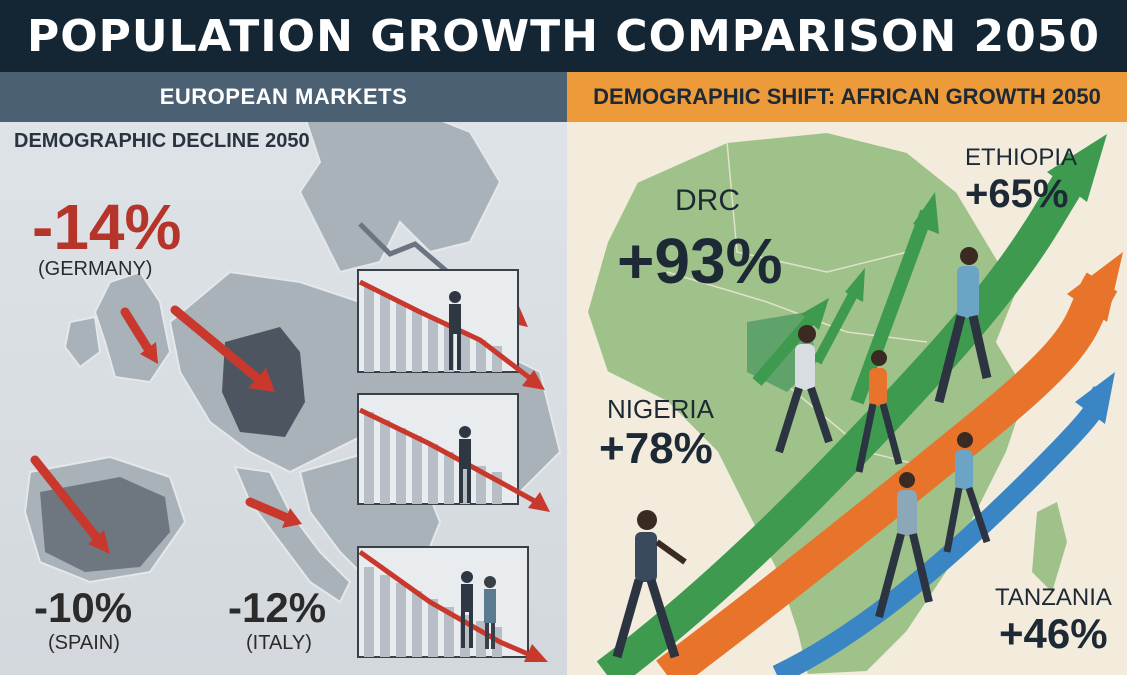 The image size is (1127, 675). I want to click on green-arrowhead, so click(1077, 168).